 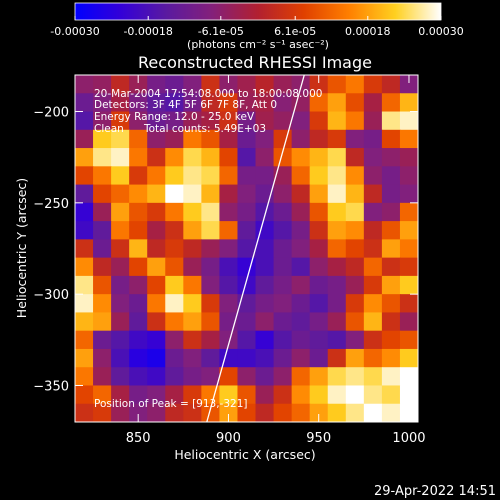 What do you see at coordinates (228, 438) in the screenshot?
I see `x-tick-label: 900` at bounding box center [228, 438].